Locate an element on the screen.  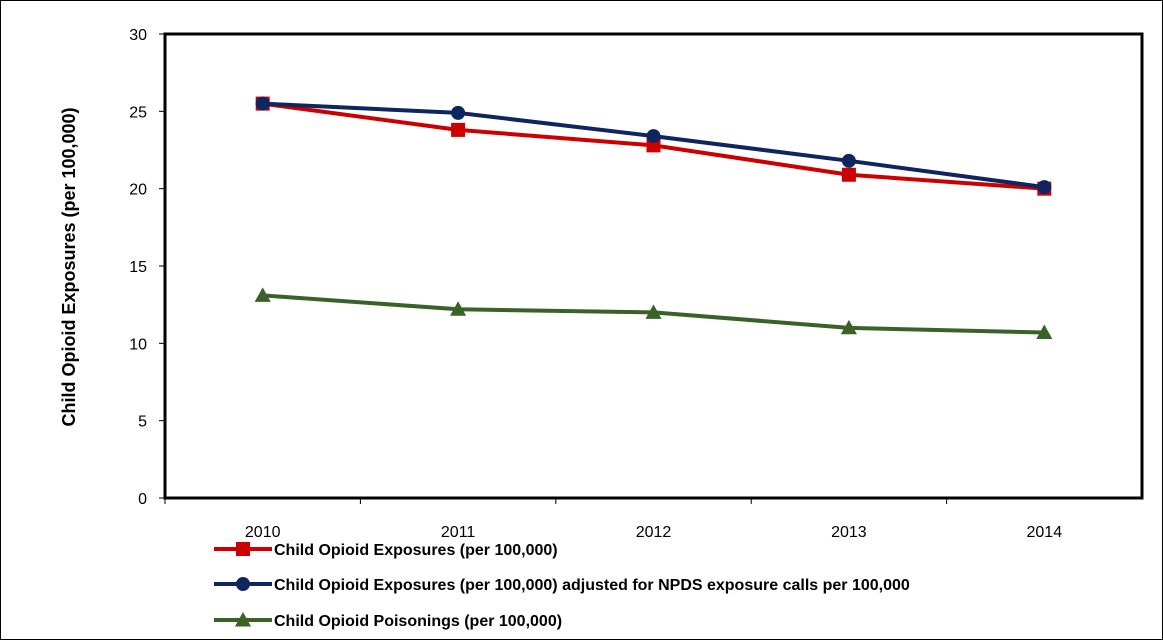
y-tick-label: 30 is located at coordinates (138, 35).